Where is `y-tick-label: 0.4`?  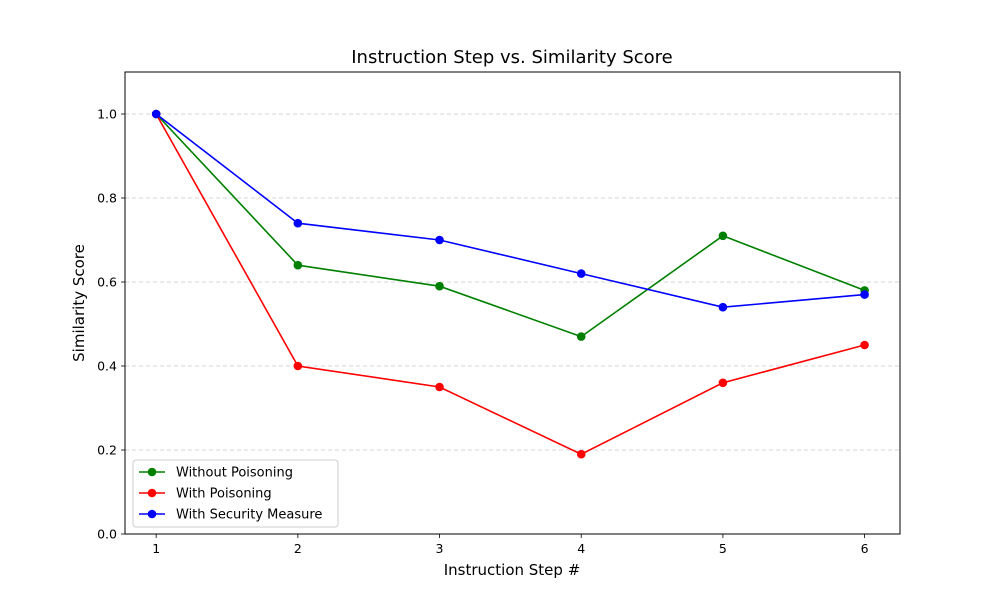 y-tick-label: 0.4 is located at coordinates (107, 366).